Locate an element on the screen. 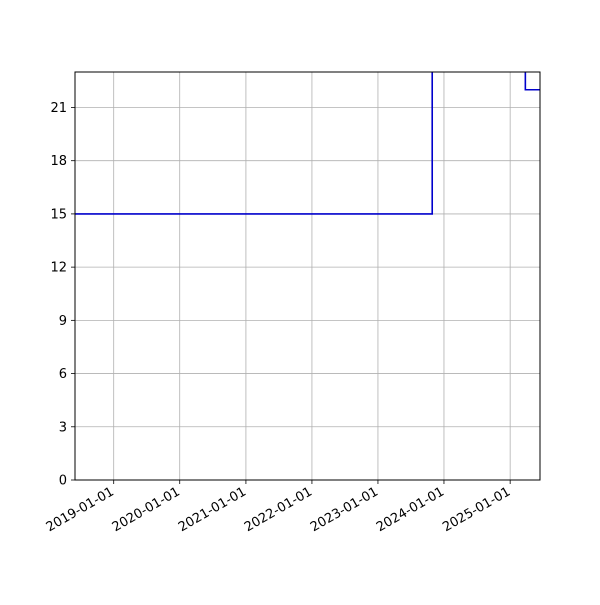 The height and width of the screenshot is (605, 600). y-tick-label: 21 is located at coordinates (58, 108).